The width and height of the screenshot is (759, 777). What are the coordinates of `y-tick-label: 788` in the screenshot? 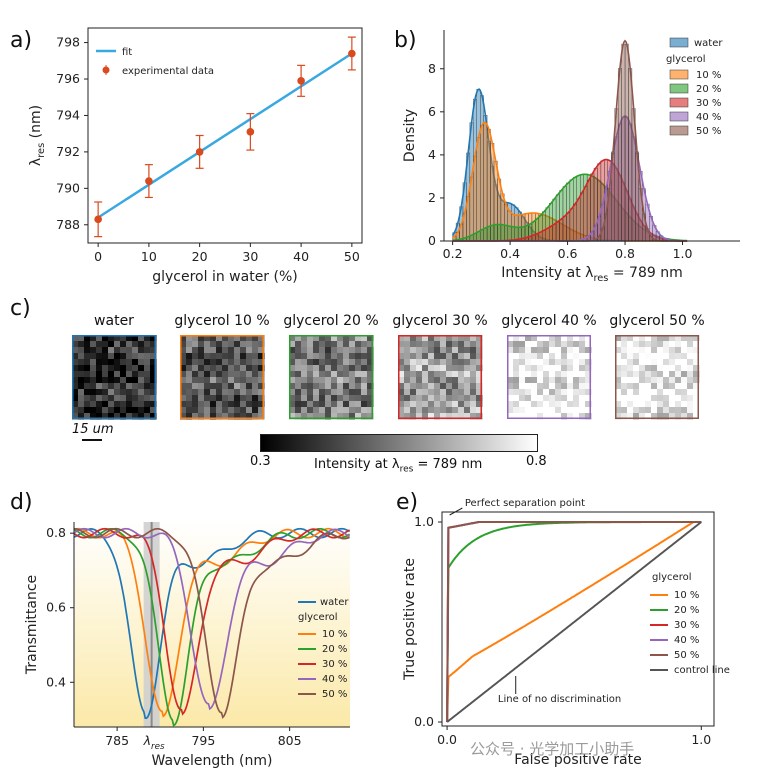 It's located at (68, 224).